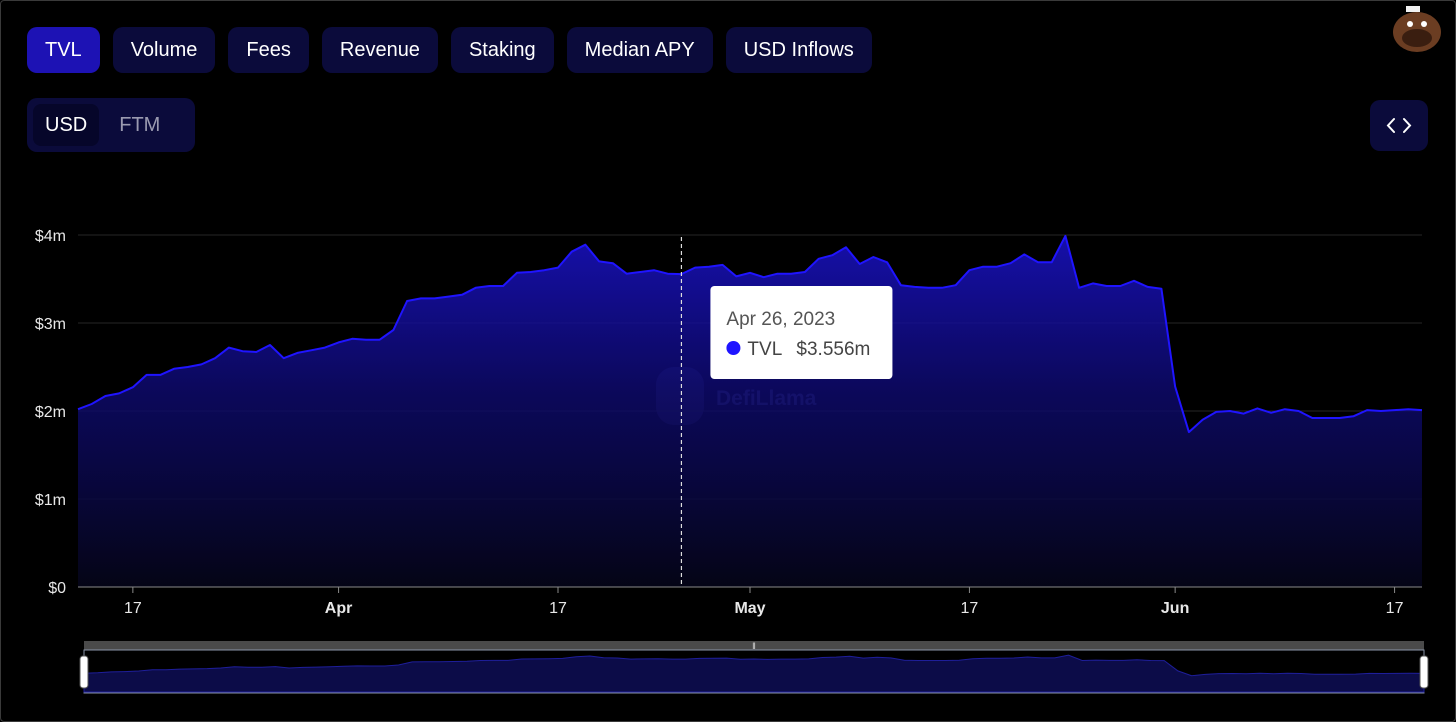 Image resolution: width=1456 pixels, height=722 pixels. I want to click on tooltip, so click(801, 332).